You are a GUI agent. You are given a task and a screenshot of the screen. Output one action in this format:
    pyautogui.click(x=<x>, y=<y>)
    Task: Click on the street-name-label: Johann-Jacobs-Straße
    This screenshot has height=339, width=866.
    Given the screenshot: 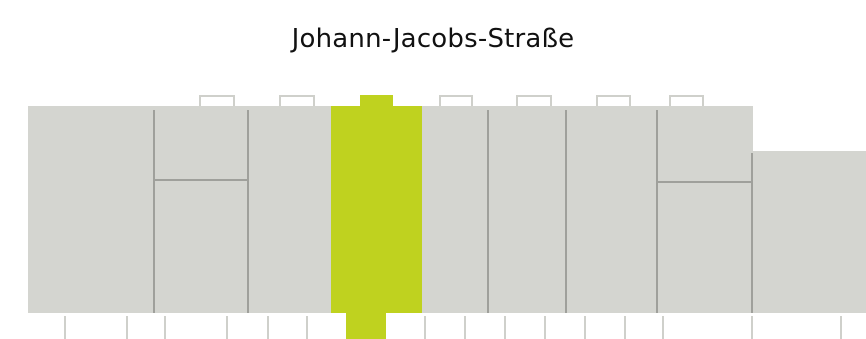 What is the action you would take?
    pyautogui.click(x=433, y=39)
    